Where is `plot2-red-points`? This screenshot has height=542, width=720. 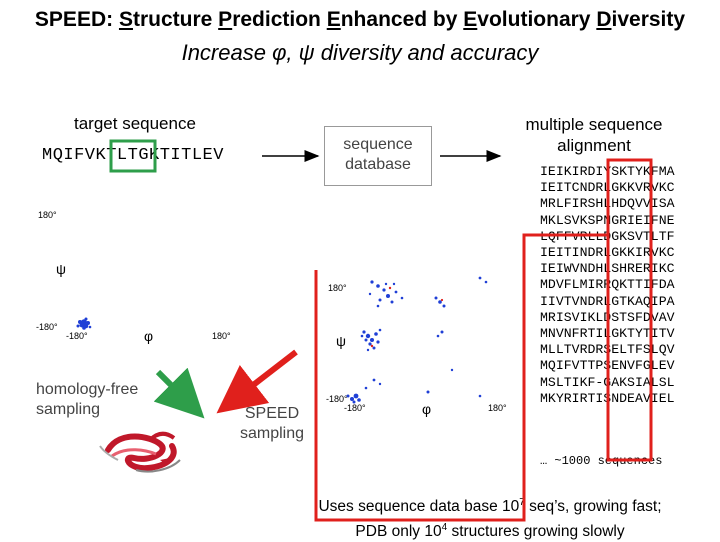
plot2-red-points is located at coordinates (407, 317).